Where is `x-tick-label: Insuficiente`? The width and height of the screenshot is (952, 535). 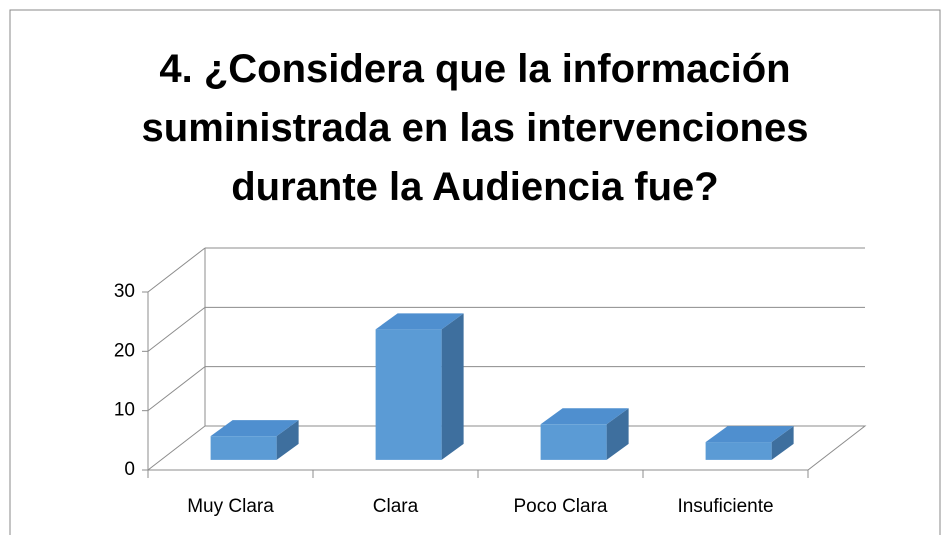
x-tick-label: Insuficiente is located at coordinates (725, 506).